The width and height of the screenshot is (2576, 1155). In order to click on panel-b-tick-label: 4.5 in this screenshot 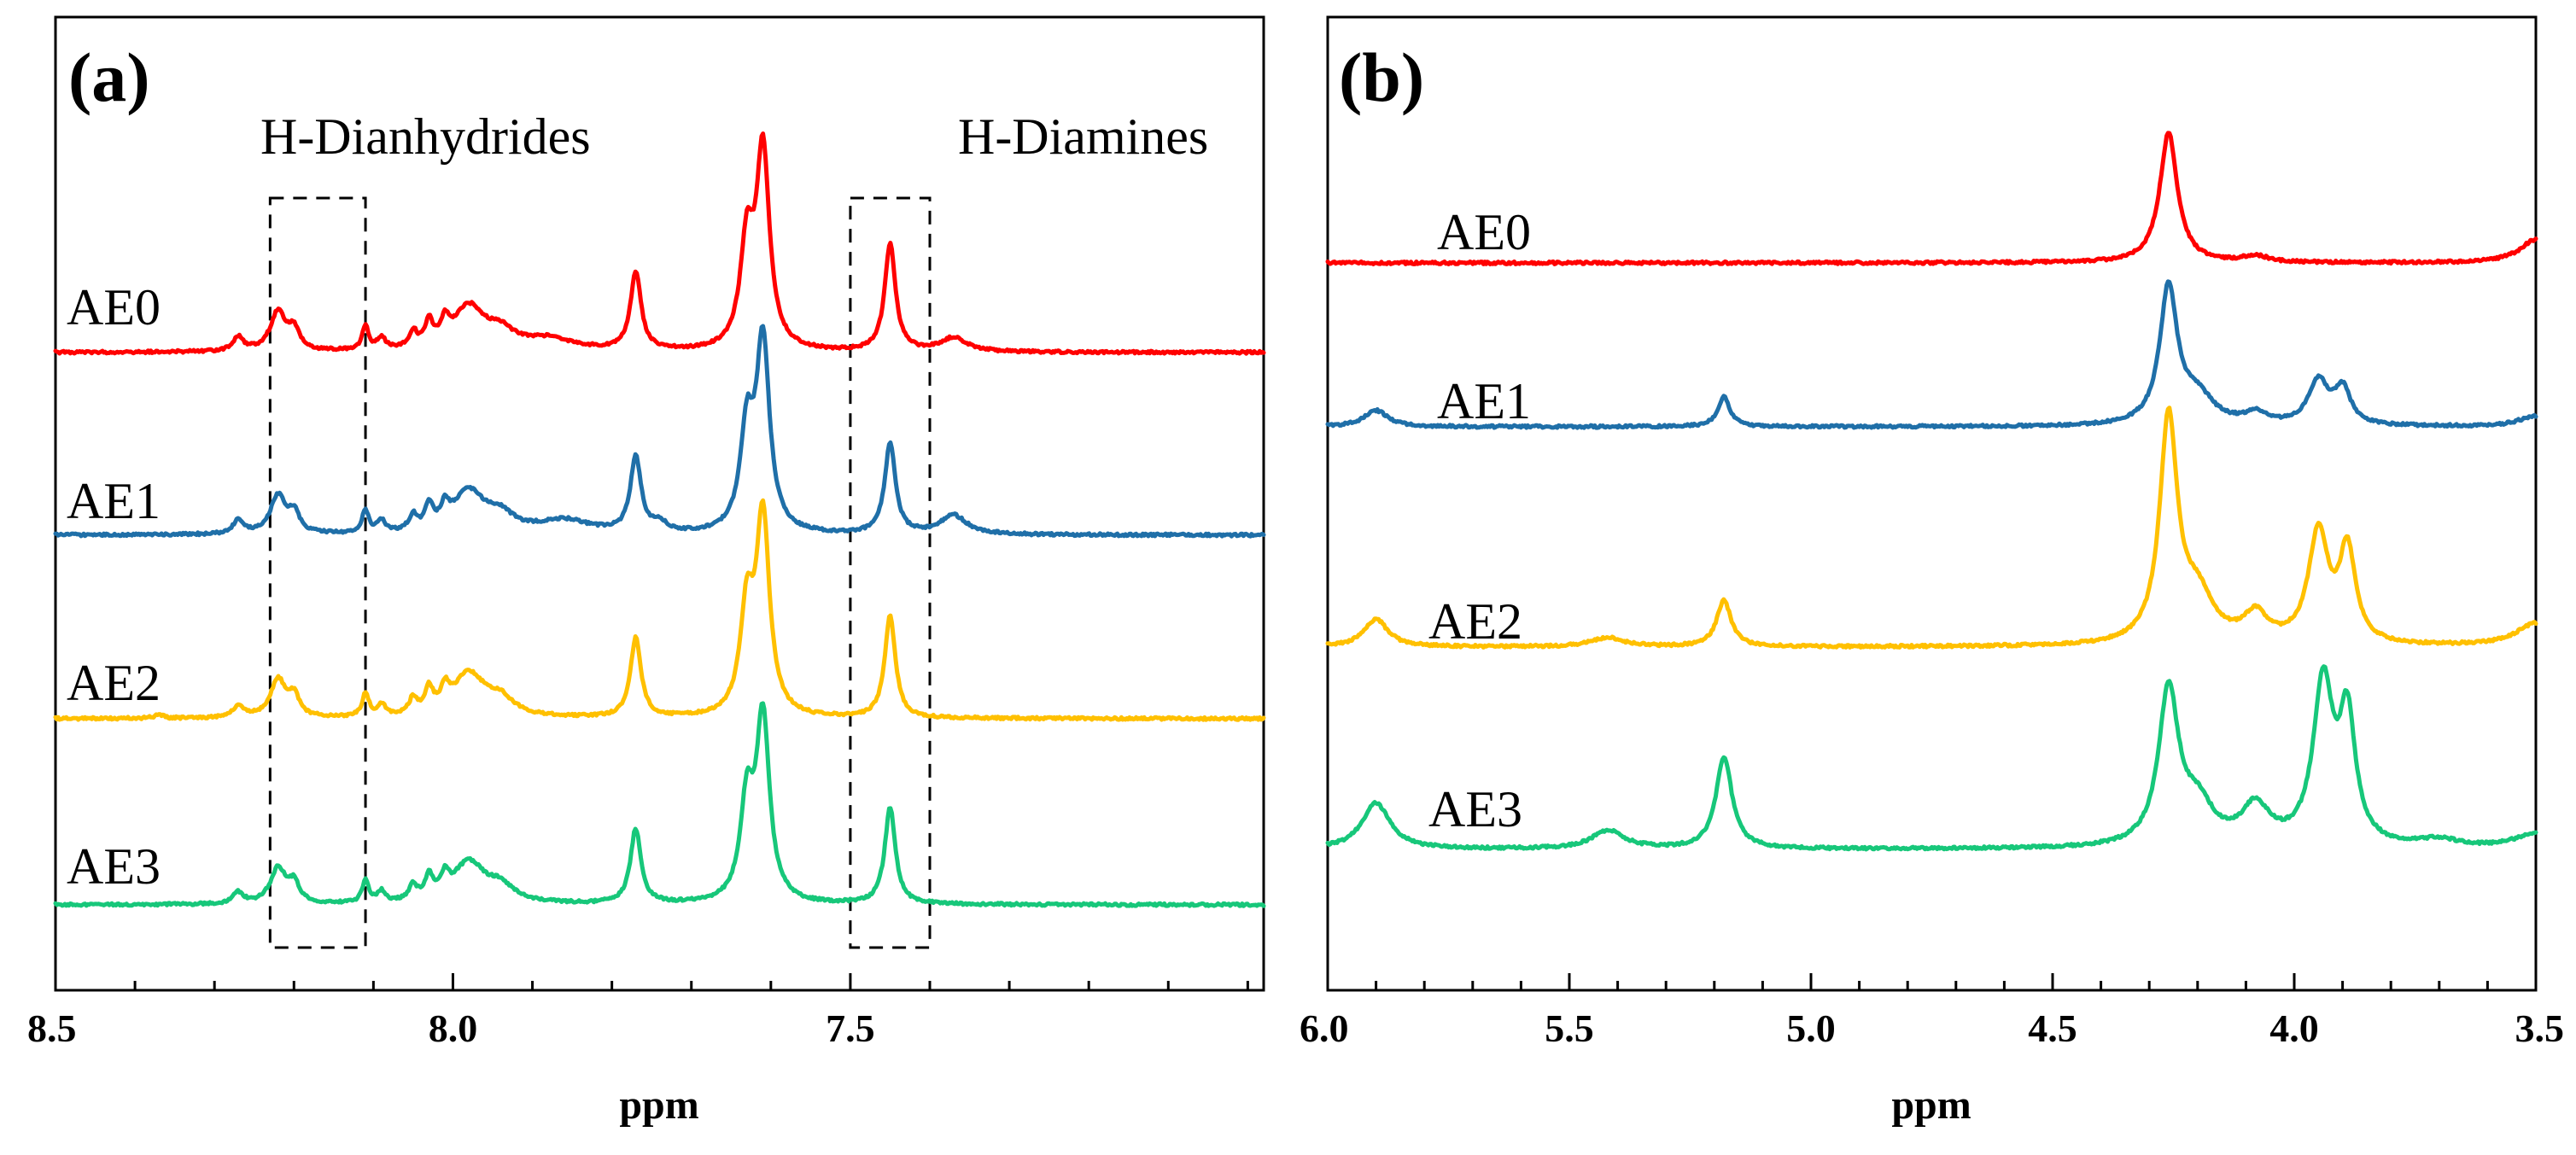, I will do `click(2052, 1028)`.